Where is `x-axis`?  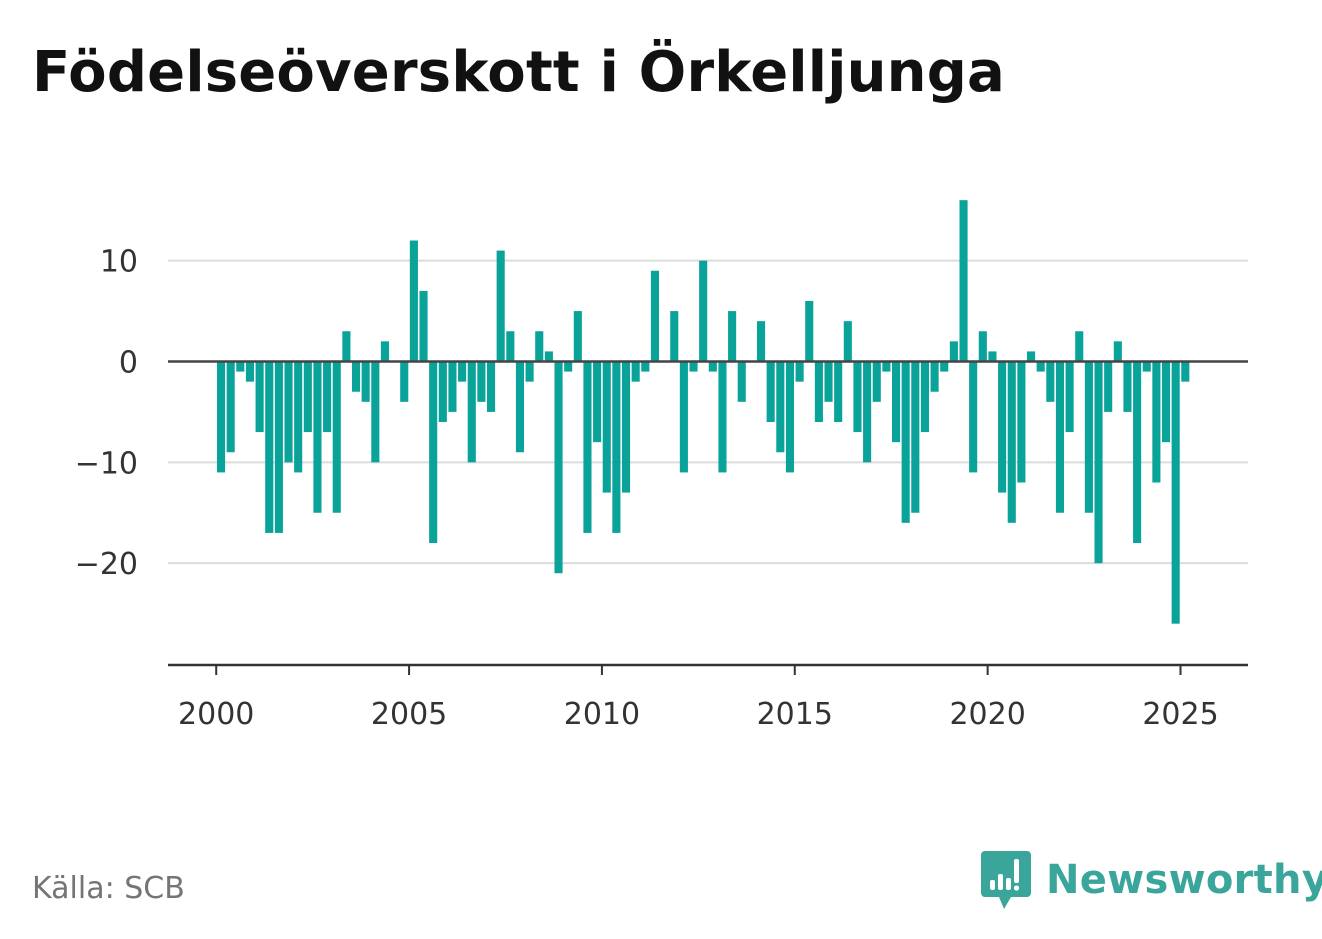 x-axis is located at coordinates (708, 669).